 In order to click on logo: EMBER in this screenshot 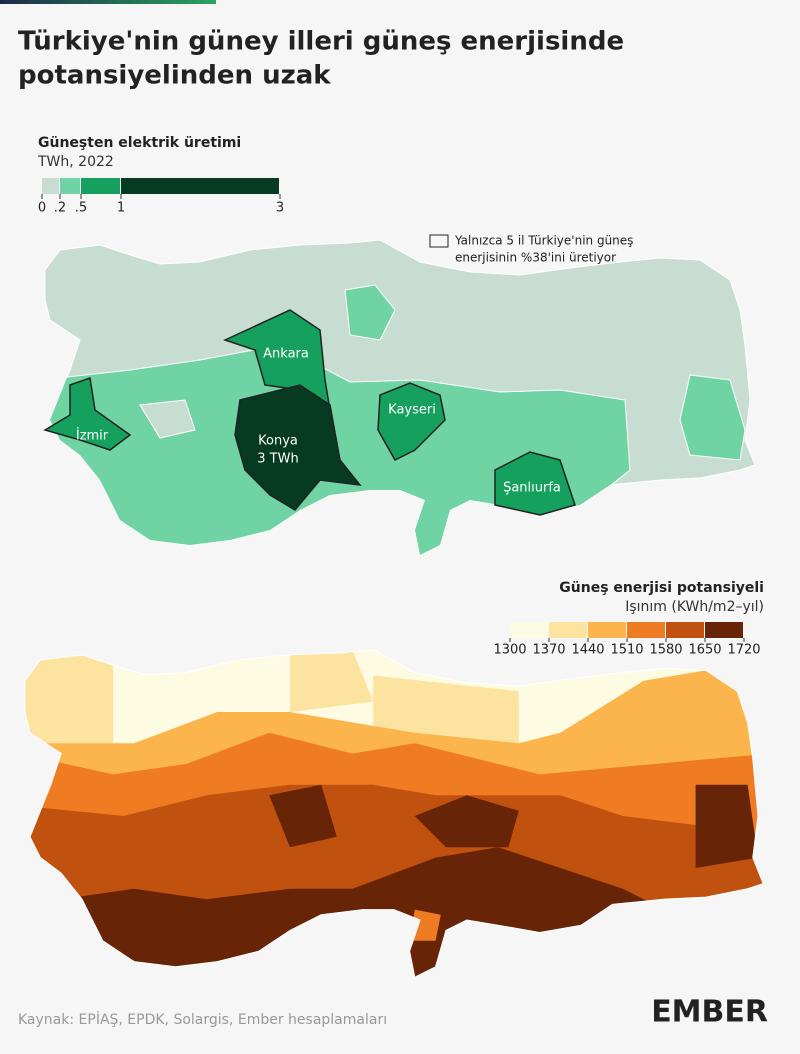, I will do `click(709, 1012)`.